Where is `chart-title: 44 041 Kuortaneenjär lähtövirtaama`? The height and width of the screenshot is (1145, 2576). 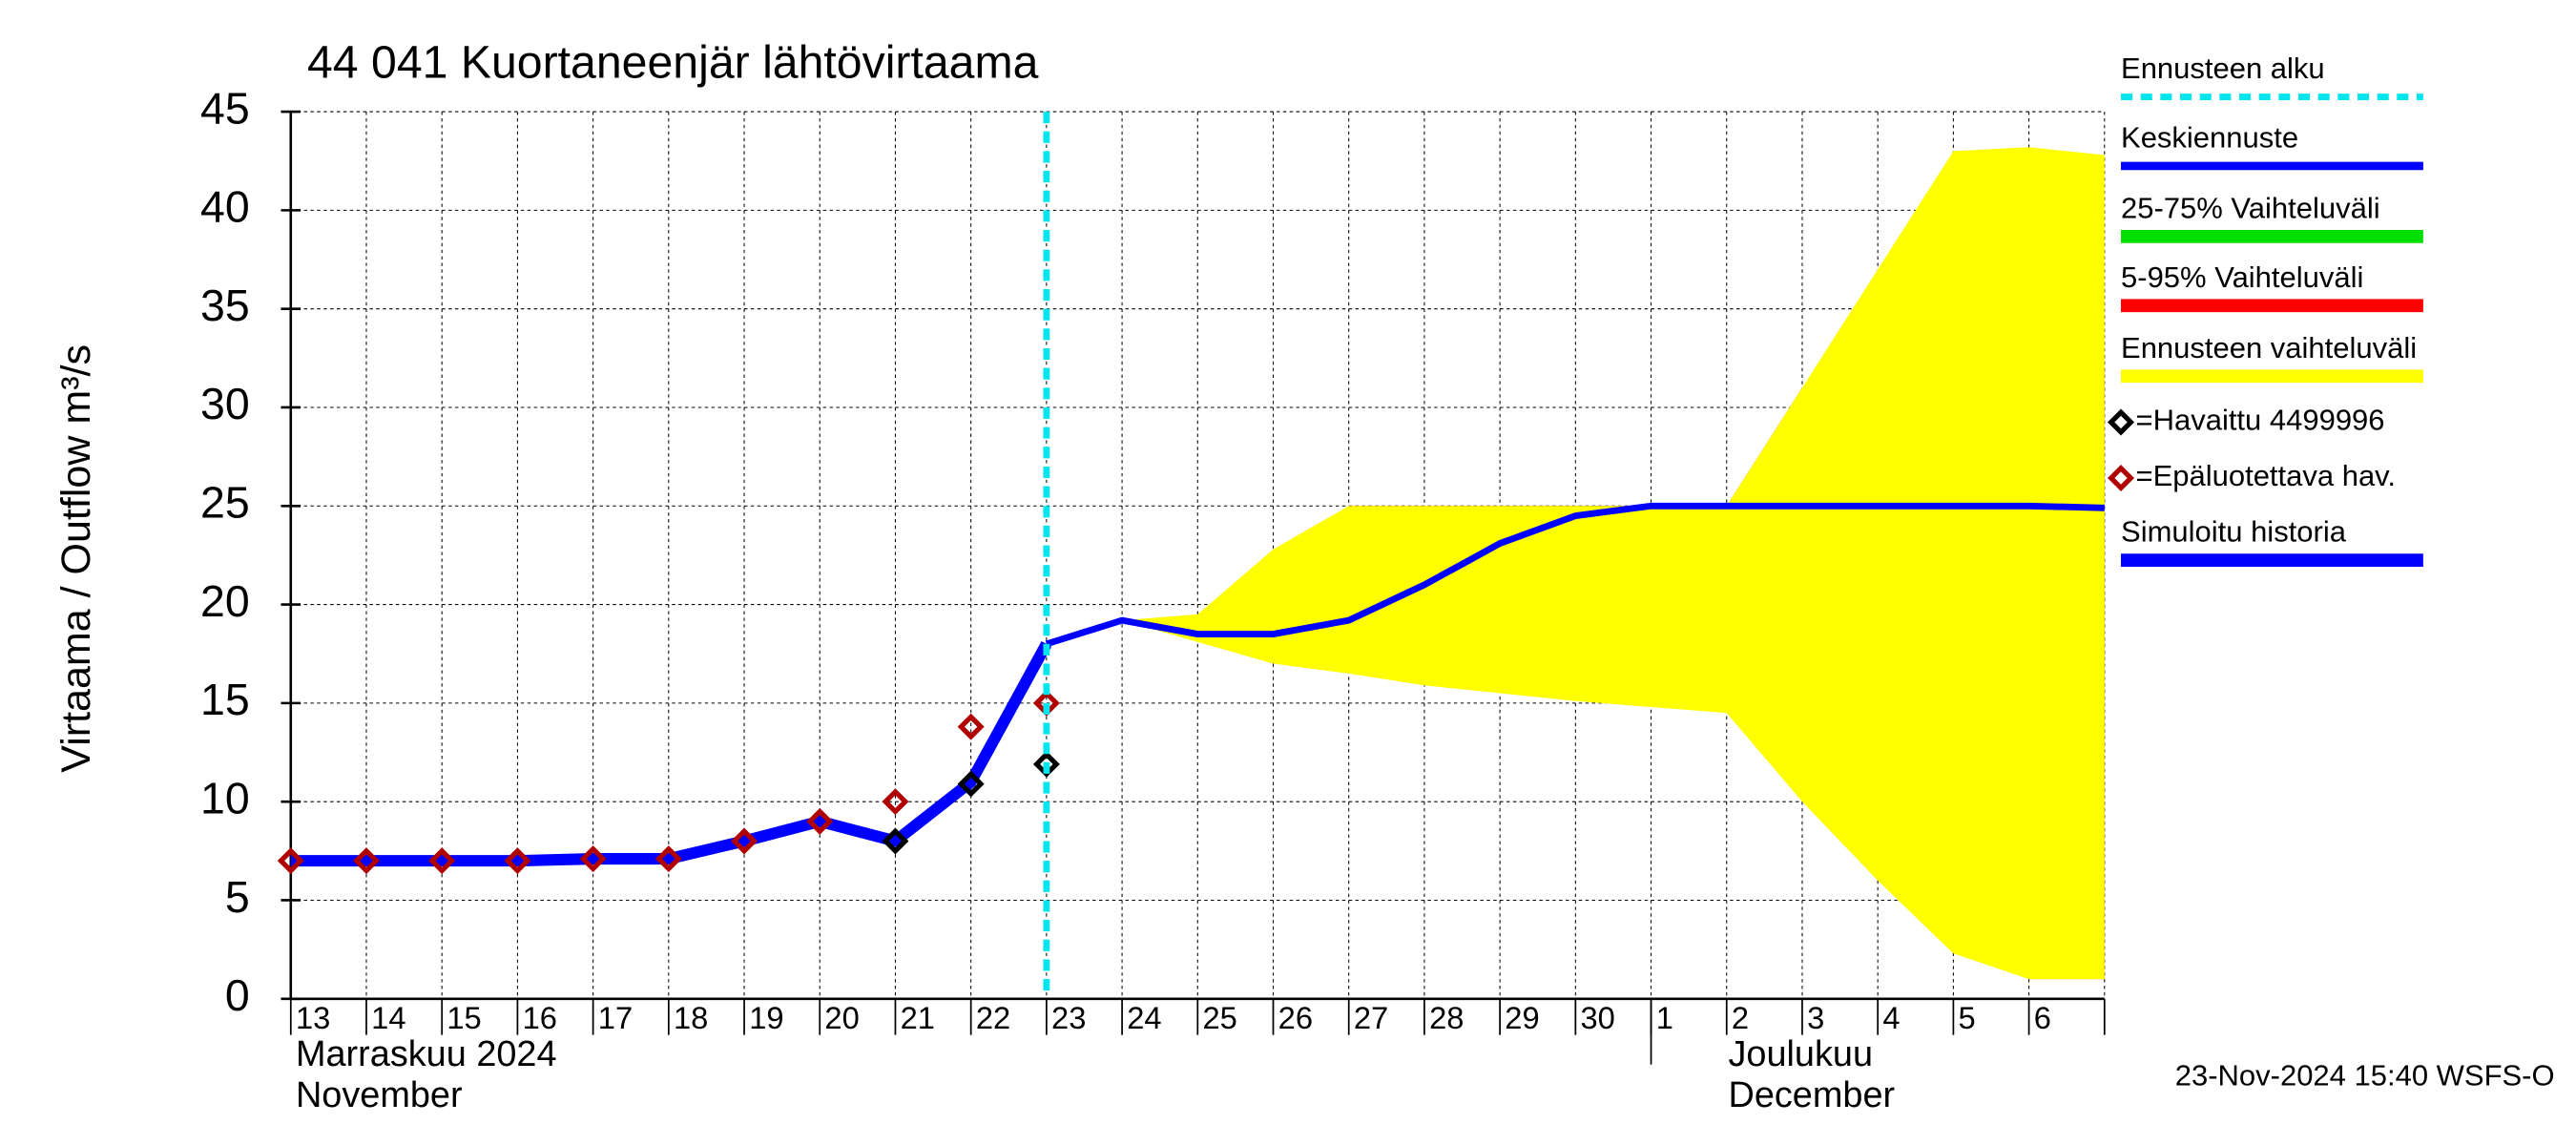
chart-title: 44 041 Kuortaneenjär lähtövirtaama is located at coordinates (673, 63).